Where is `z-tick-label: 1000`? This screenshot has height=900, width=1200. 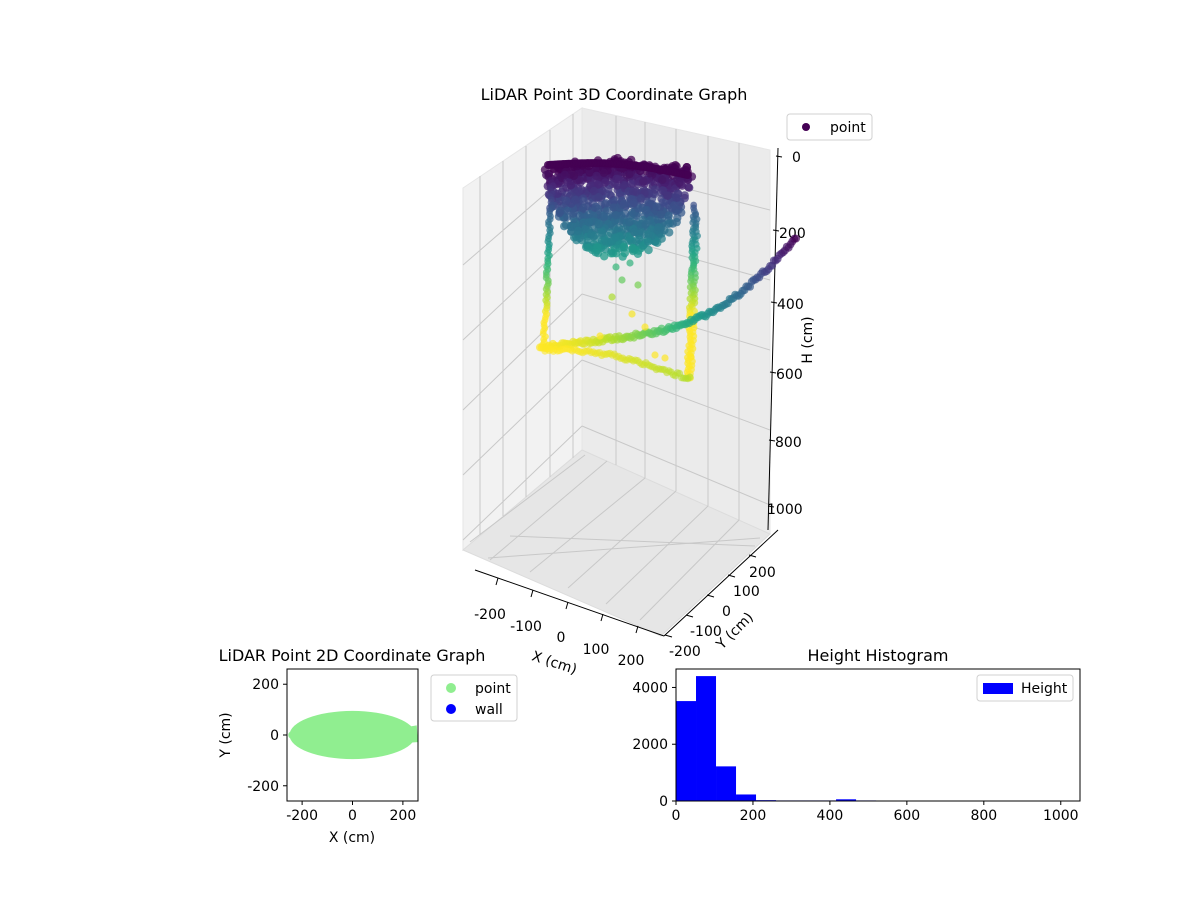 z-tick-label: 1000 is located at coordinates (785, 510).